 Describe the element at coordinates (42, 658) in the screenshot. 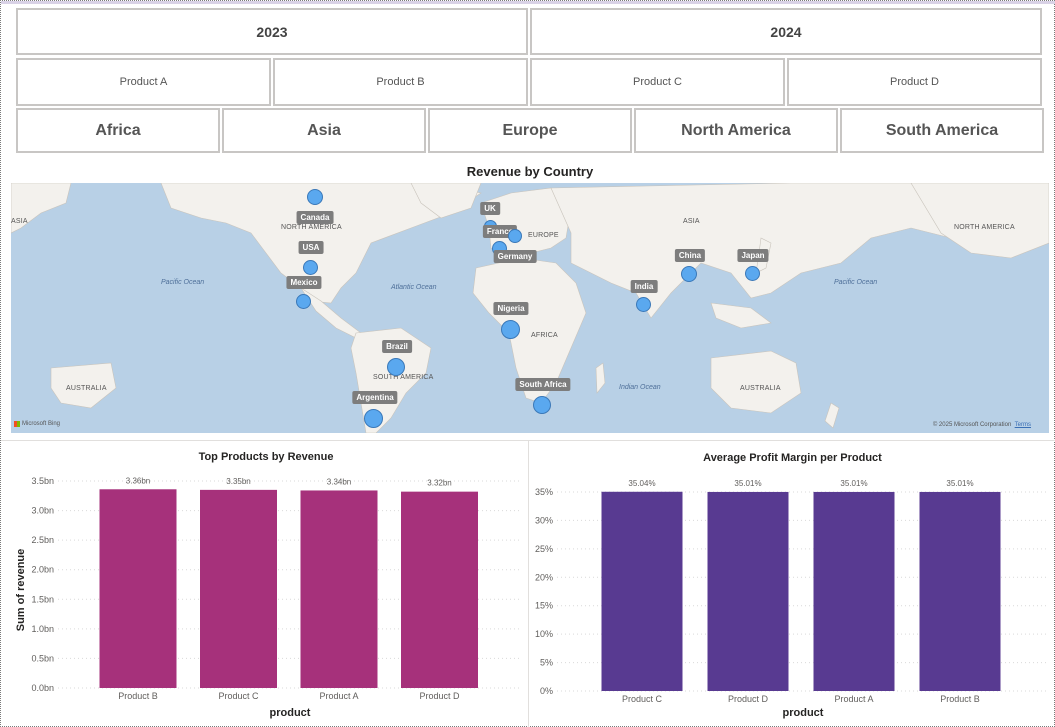

I see `y-tick-label: 0.5bn` at that location.